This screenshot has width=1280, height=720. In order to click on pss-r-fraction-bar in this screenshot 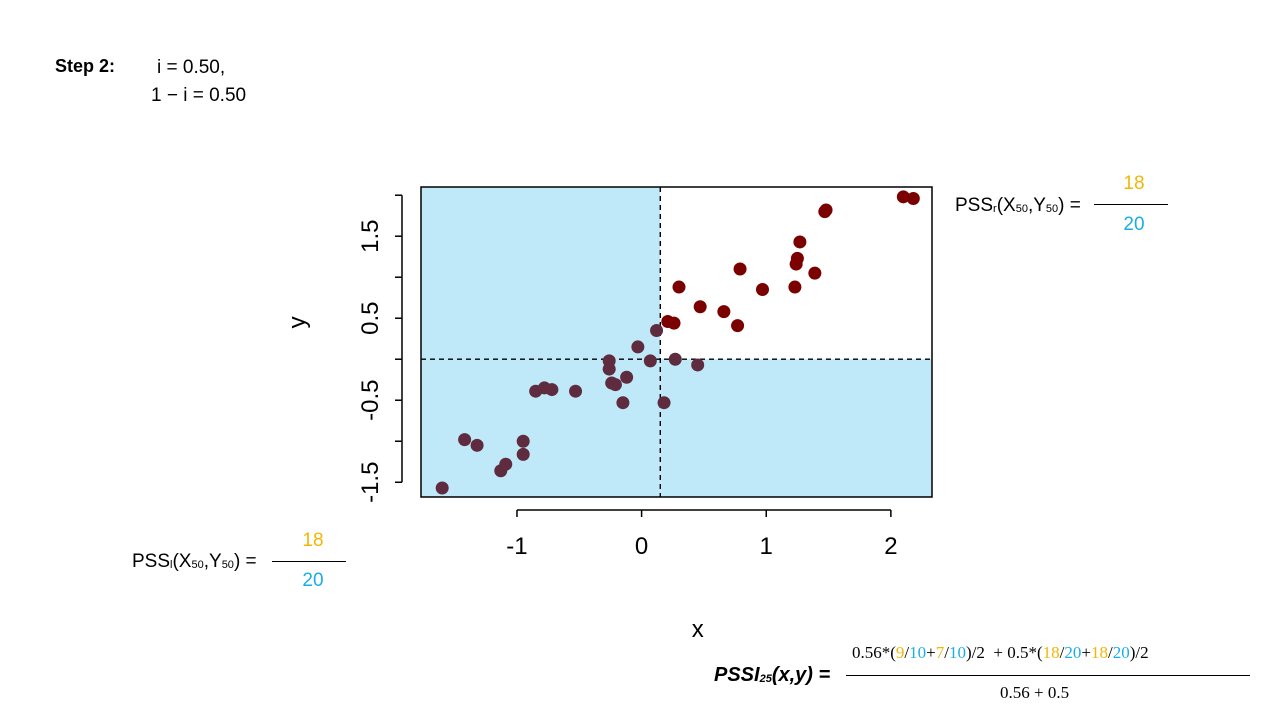, I will do `click(1131, 204)`.